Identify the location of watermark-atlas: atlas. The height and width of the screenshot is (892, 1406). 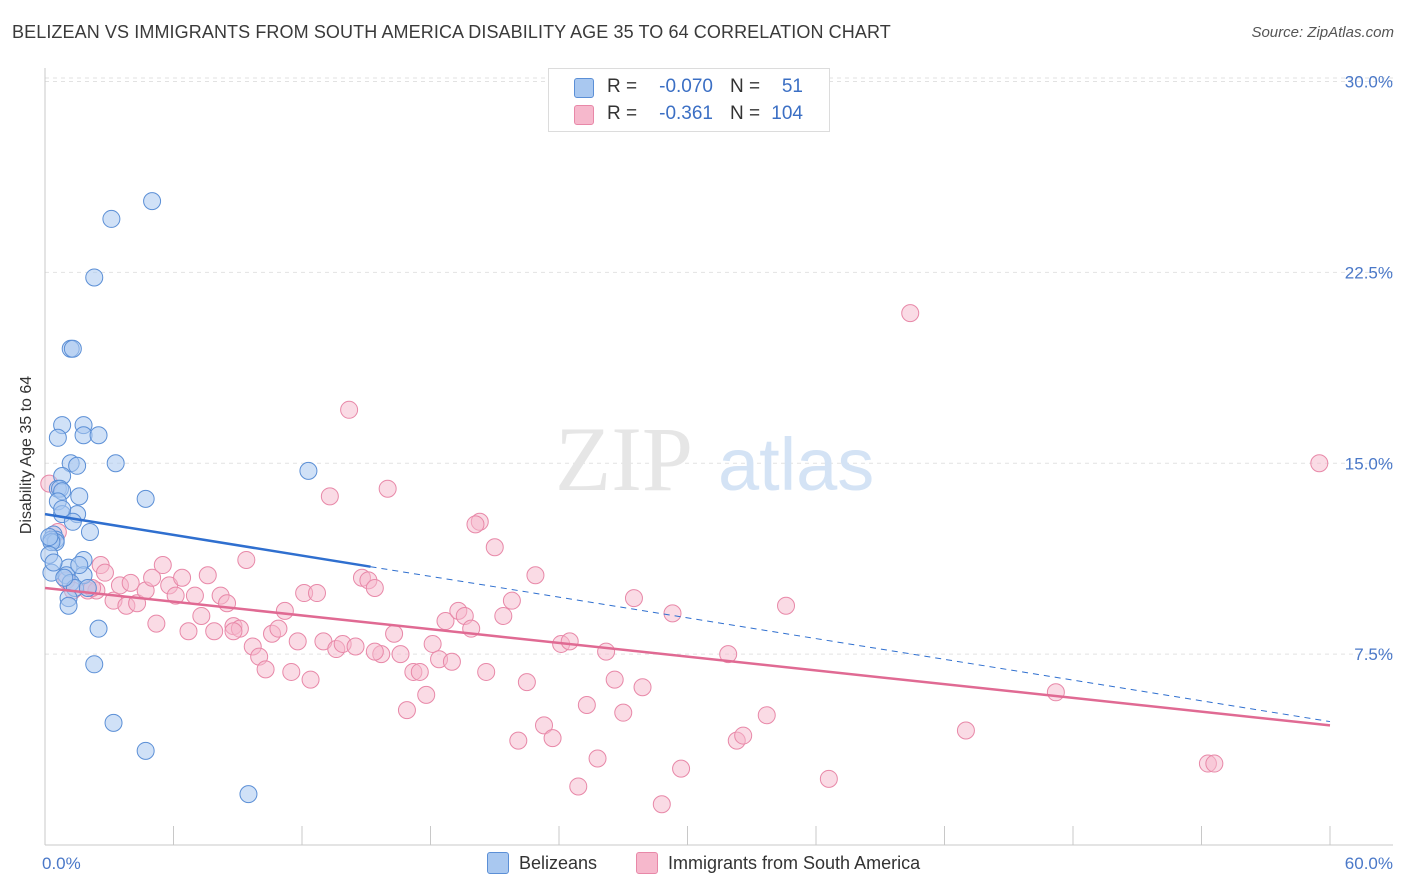
(796, 464).